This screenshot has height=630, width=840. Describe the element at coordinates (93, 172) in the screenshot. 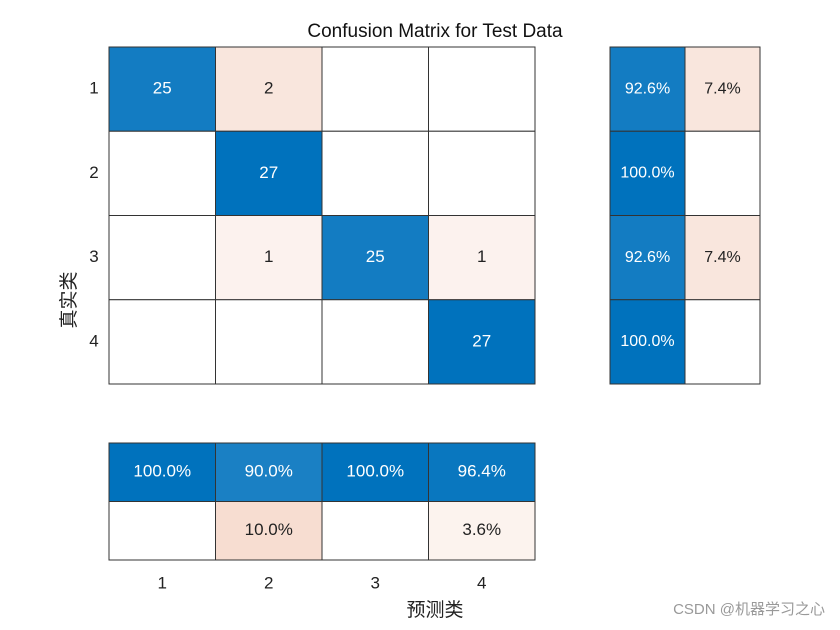

I see `y-tick-label: 2` at that location.